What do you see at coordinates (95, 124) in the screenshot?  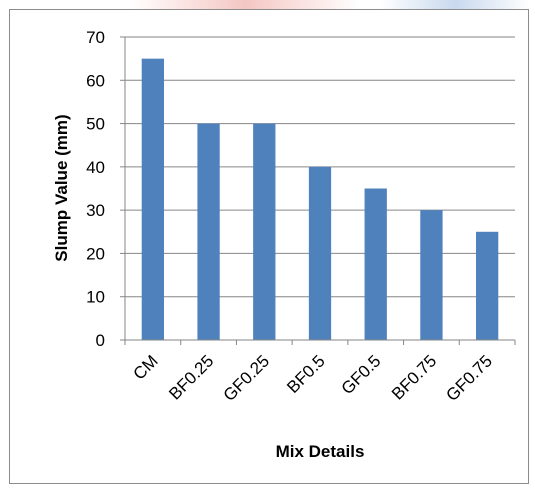 I see `y-tick-label: 50` at bounding box center [95, 124].